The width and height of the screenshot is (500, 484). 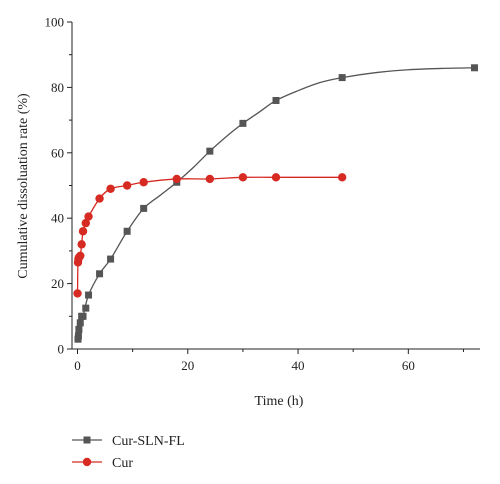 What do you see at coordinates (148, 441) in the screenshot?
I see `legend-label: Cur-SLN-FL` at bounding box center [148, 441].